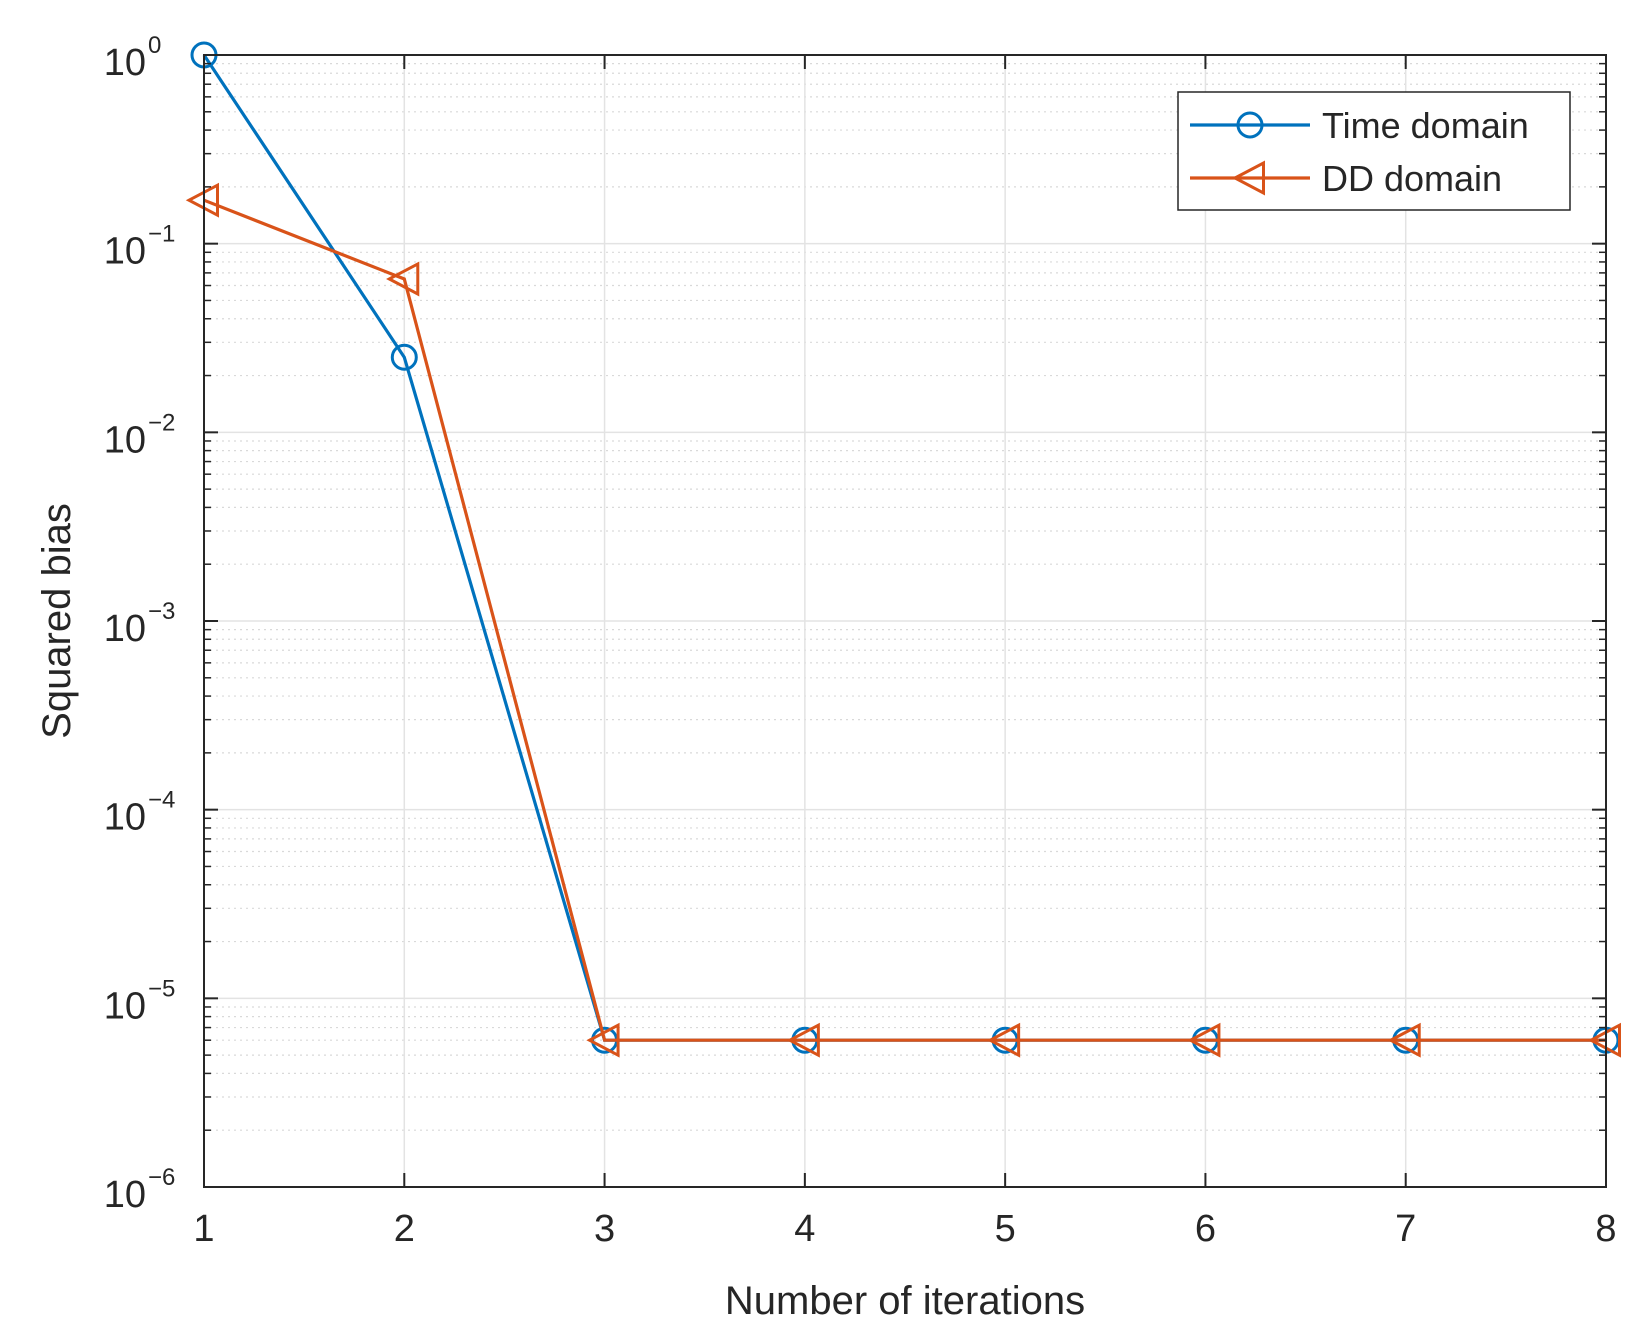 This screenshot has height=1341, width=1651. Describe the element at coordinates (404, 1229) in the screenshot. I see `x-tick-label: 2` at that location.